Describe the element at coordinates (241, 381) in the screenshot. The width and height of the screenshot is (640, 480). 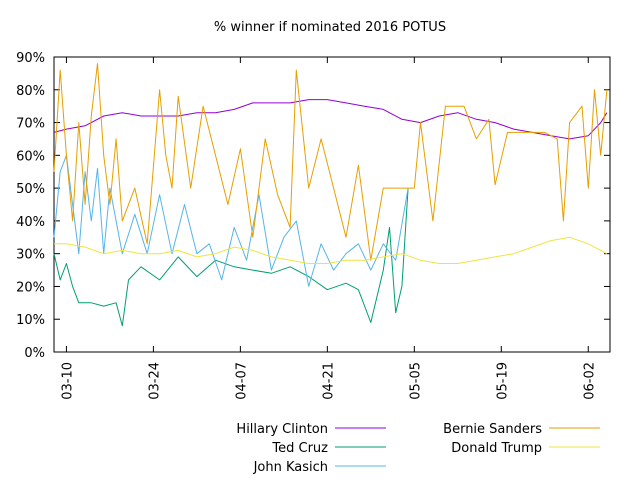
I see `x-tick-label: 04-07` at that location.